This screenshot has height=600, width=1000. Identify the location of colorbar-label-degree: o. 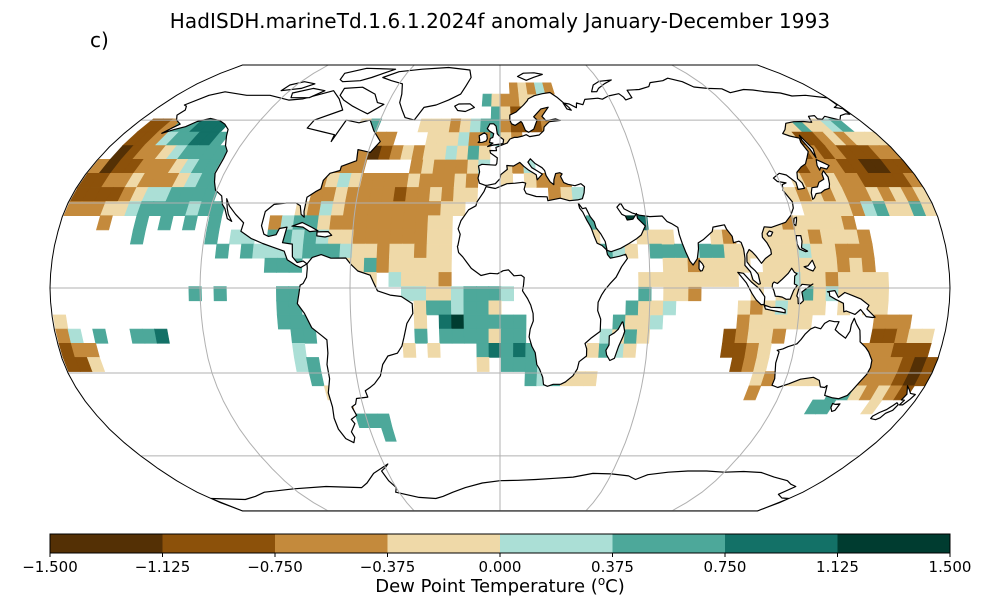
(601, 581).